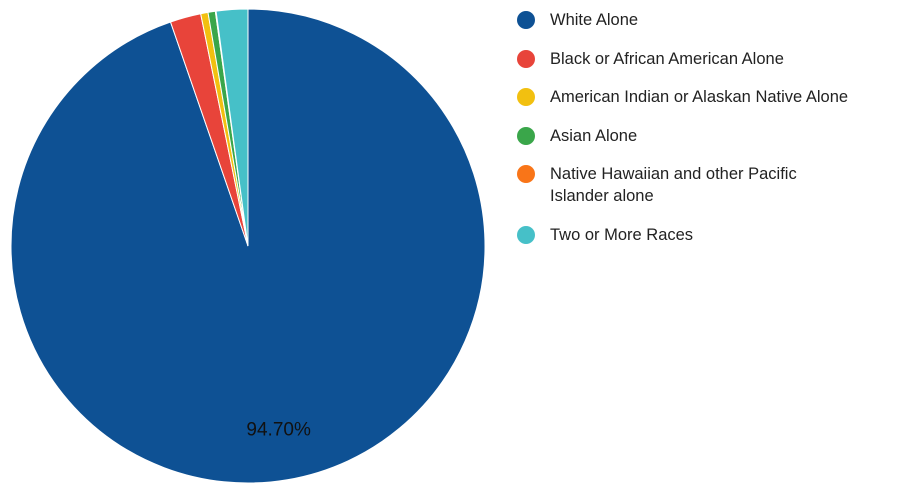 The height and width of the screenshot is (485, 909). Describe the element at coordinates (594, 20) in the screenshot. I see `legend-label: White Alone` at that location.